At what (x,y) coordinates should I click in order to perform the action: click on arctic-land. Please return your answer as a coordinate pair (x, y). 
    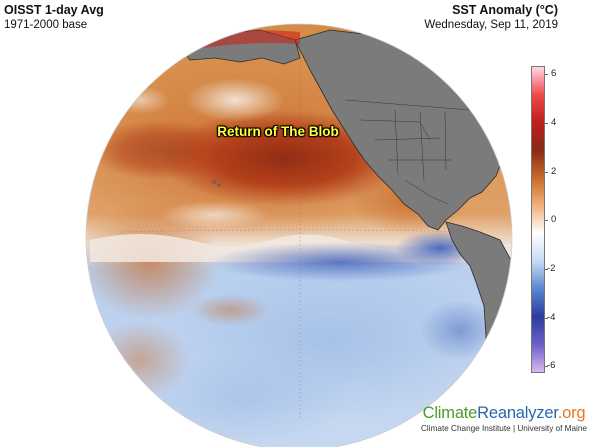
    Looking at the image, I should click on (434, 44).